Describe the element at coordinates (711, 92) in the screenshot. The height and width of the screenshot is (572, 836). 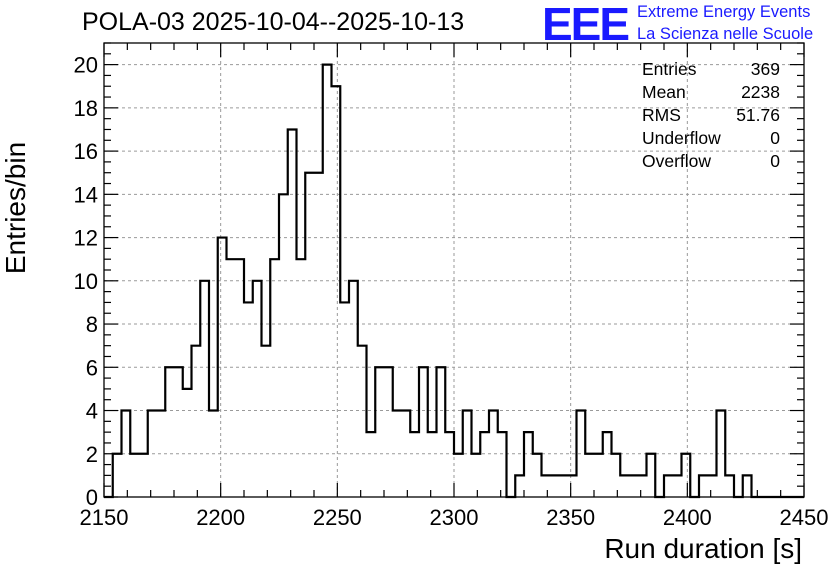
I see `stats-row-mean: Mean 2238` at that location.